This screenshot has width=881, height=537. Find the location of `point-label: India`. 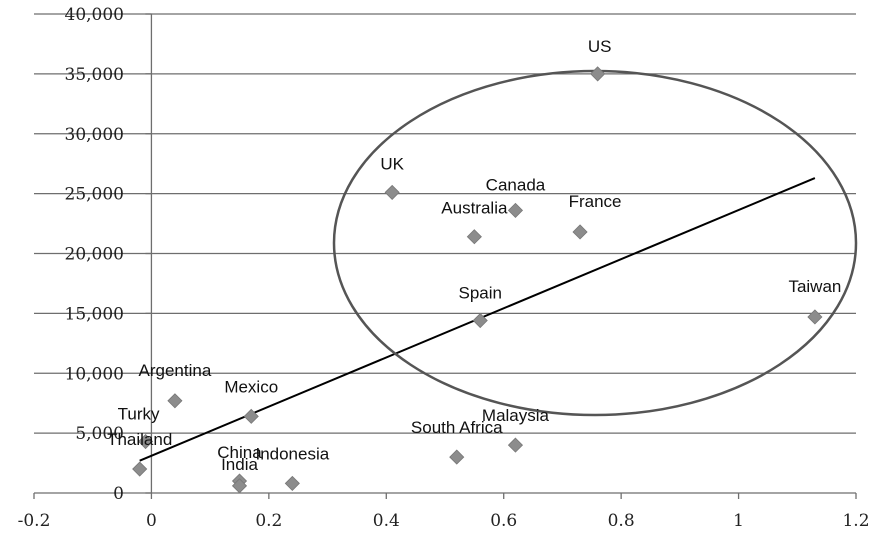

point-label: India is located at coordinates (239, 464).